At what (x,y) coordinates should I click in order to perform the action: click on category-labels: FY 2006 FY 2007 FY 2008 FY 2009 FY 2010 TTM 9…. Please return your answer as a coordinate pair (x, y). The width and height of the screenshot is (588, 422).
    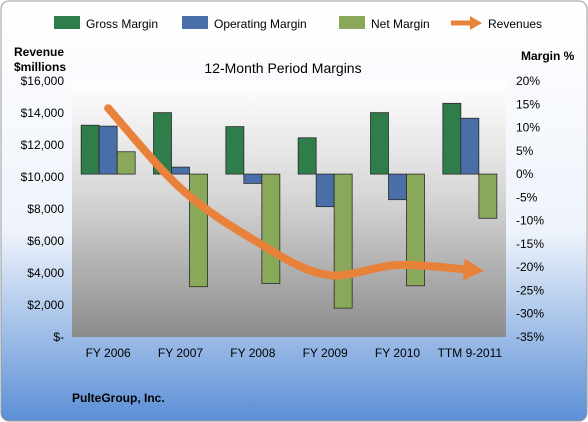
    Looking at the image, I should click on (294, 353).